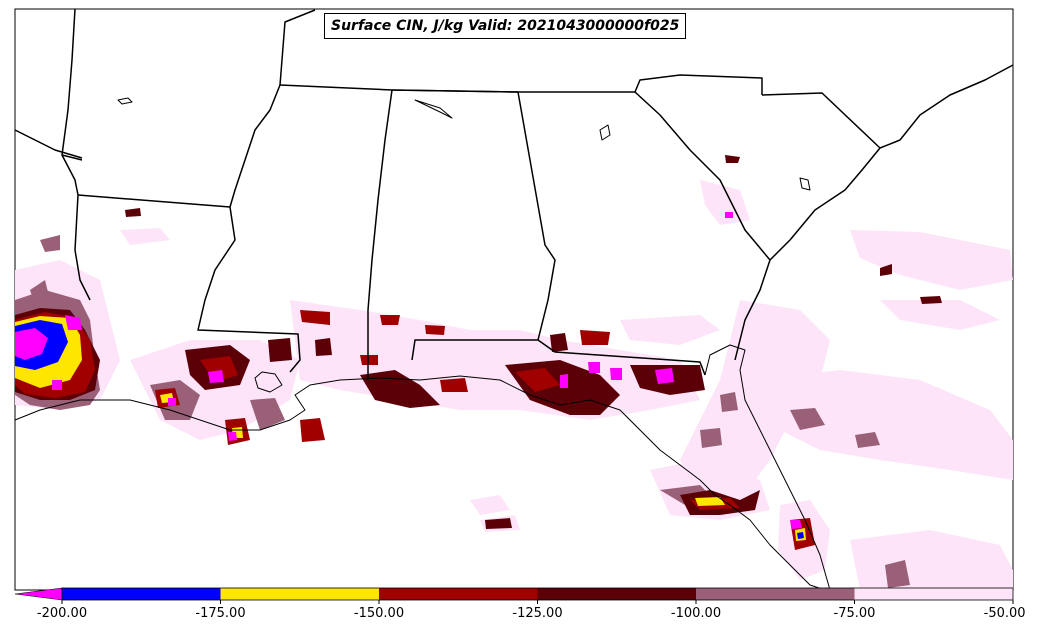 The image size is (1044, 633). I want to click on colorbar-tick-label: -75.00, so click(854, 613).